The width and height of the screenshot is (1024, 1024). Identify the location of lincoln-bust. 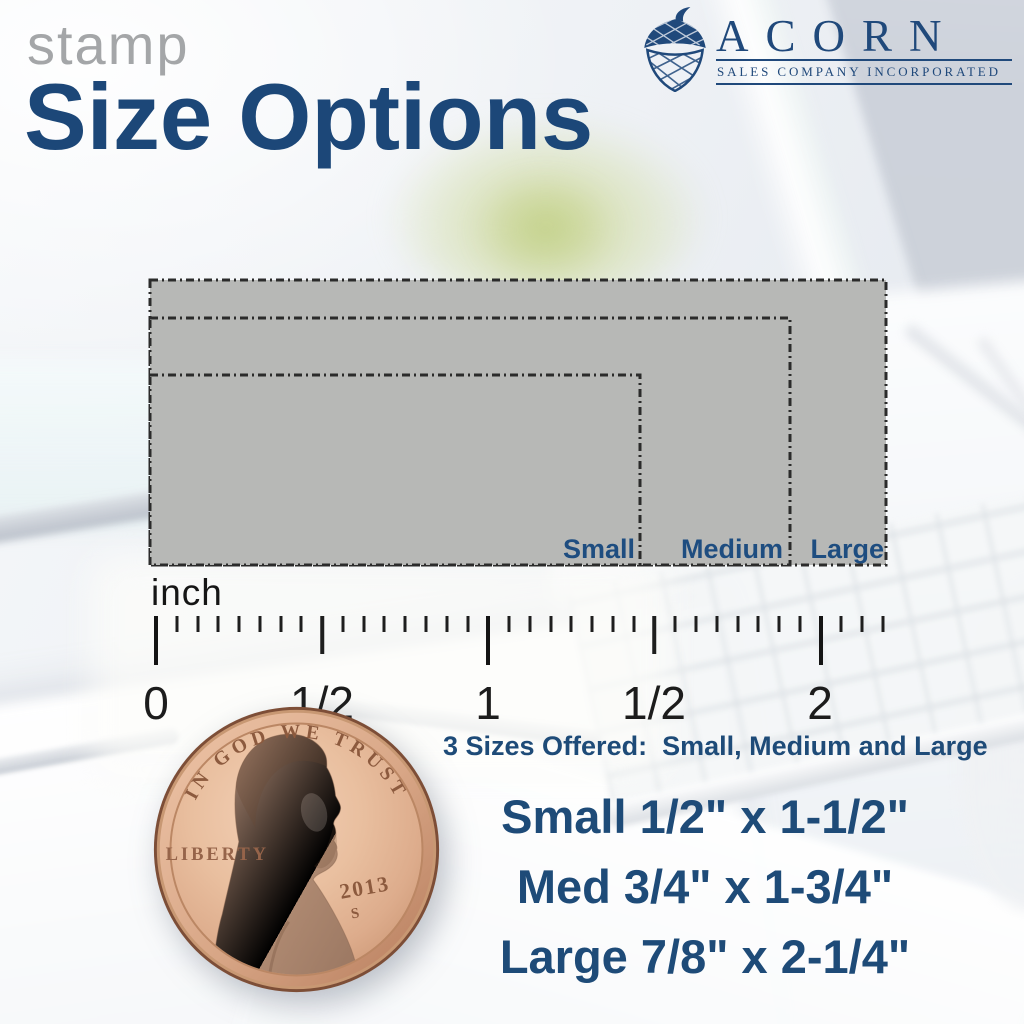
(288, 854).